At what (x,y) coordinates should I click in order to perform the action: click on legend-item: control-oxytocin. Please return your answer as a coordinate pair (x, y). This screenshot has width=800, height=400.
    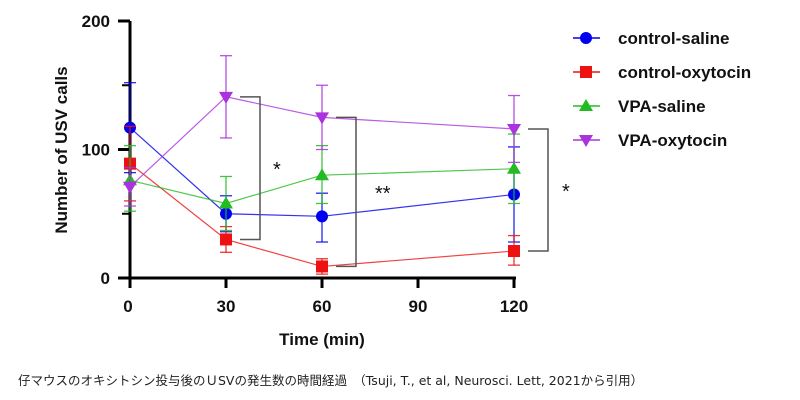
    Looking at the image, I should click on (662, 72).